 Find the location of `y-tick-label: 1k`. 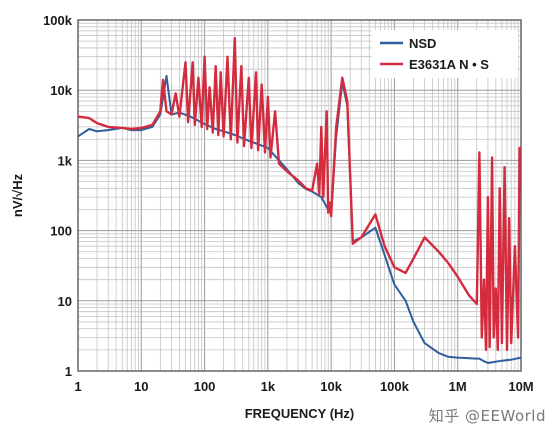

y-tick-label: 1k is located at coordinates (65, 160).